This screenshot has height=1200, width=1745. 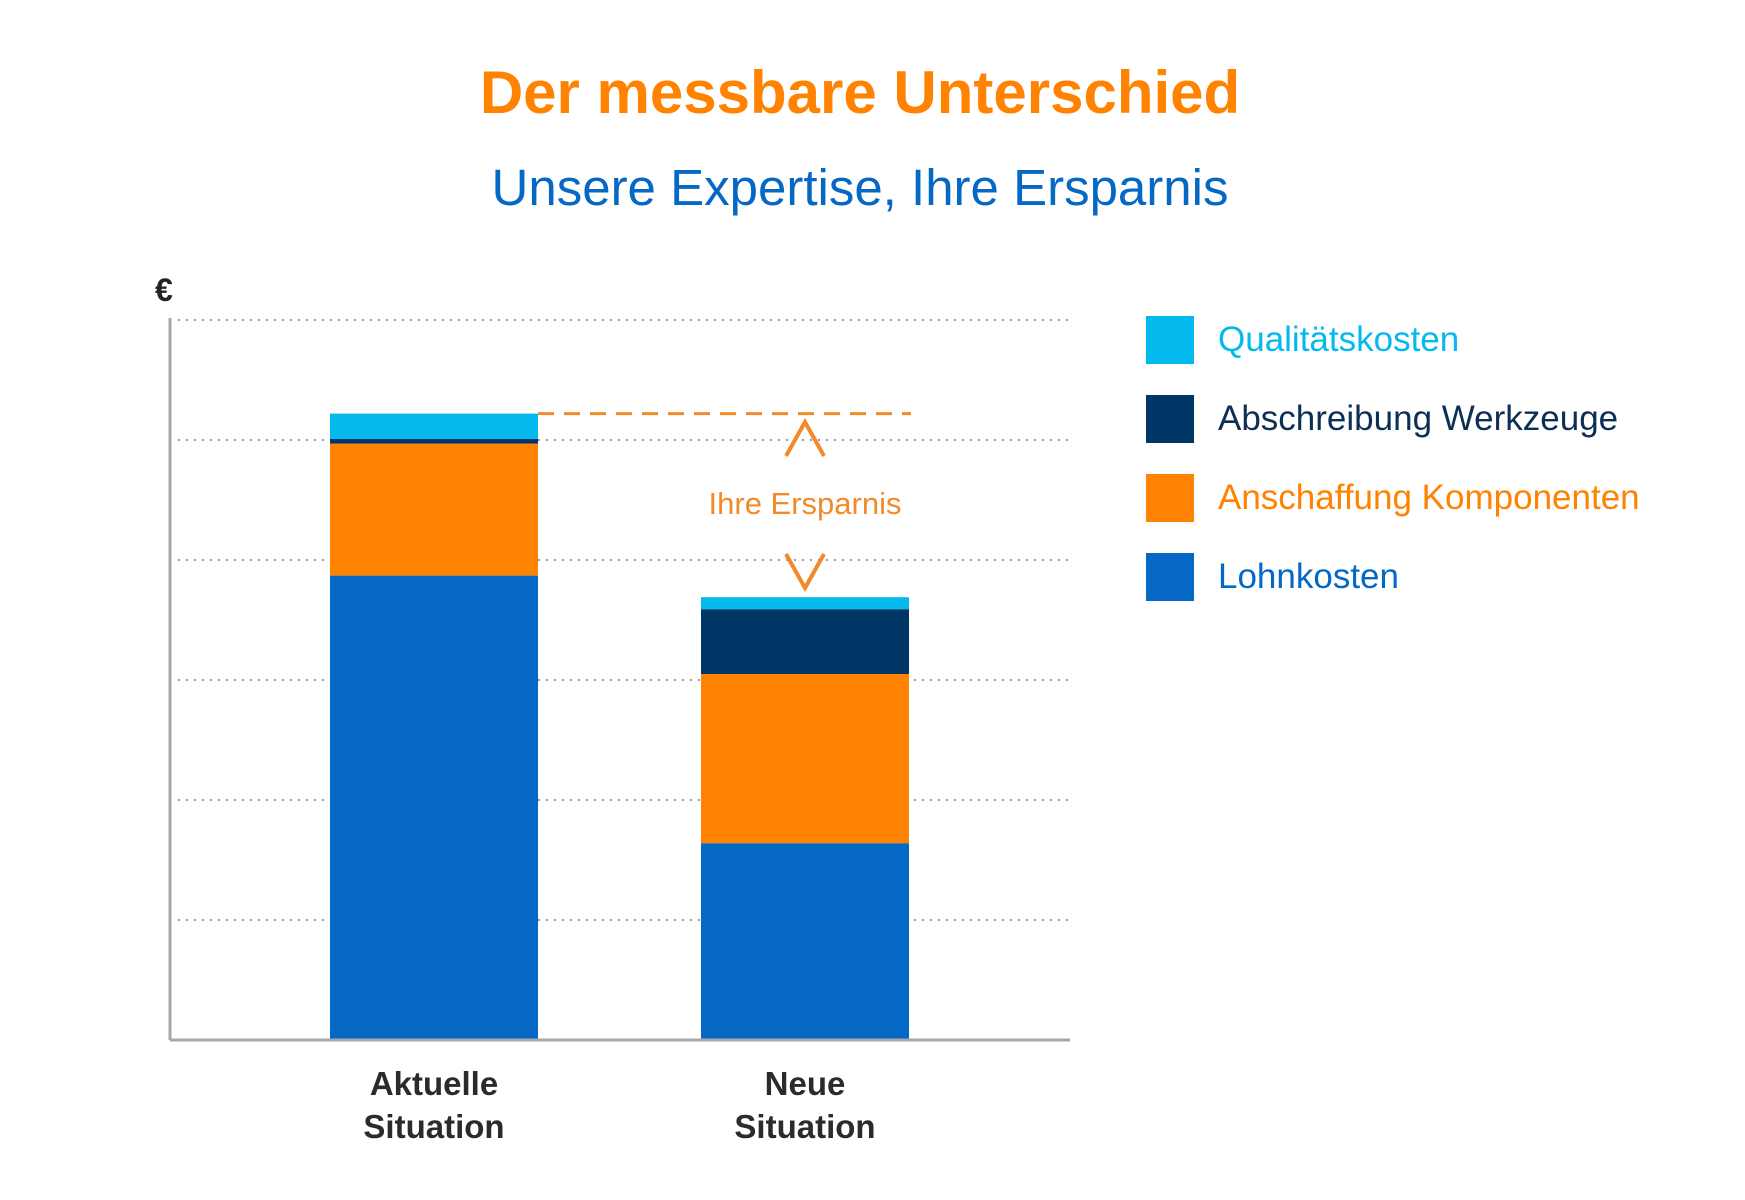 I want to click on x-tick-label-aktuelle-situation: Aktuelle Situation, so click(x=434, y=1105).